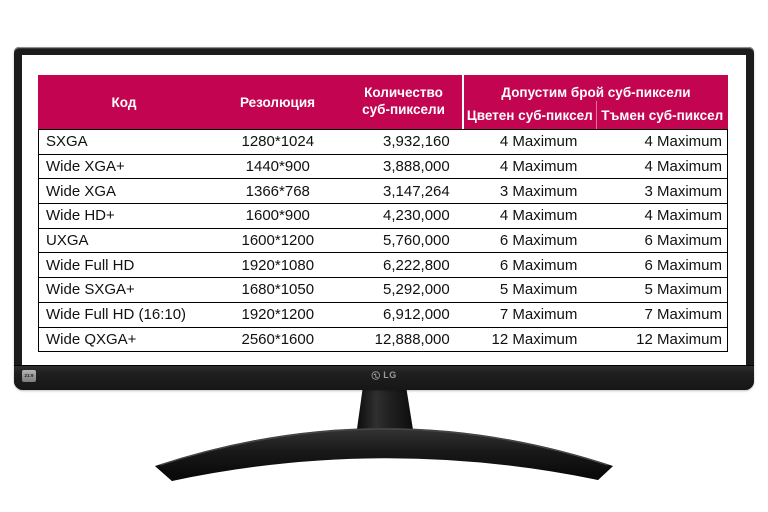 The height and width of the screenshot is (512, 768). Describe the element at coordinates (416, 167) in the screenshot. I see `cell-subpixels: 3,888,000` at that location.